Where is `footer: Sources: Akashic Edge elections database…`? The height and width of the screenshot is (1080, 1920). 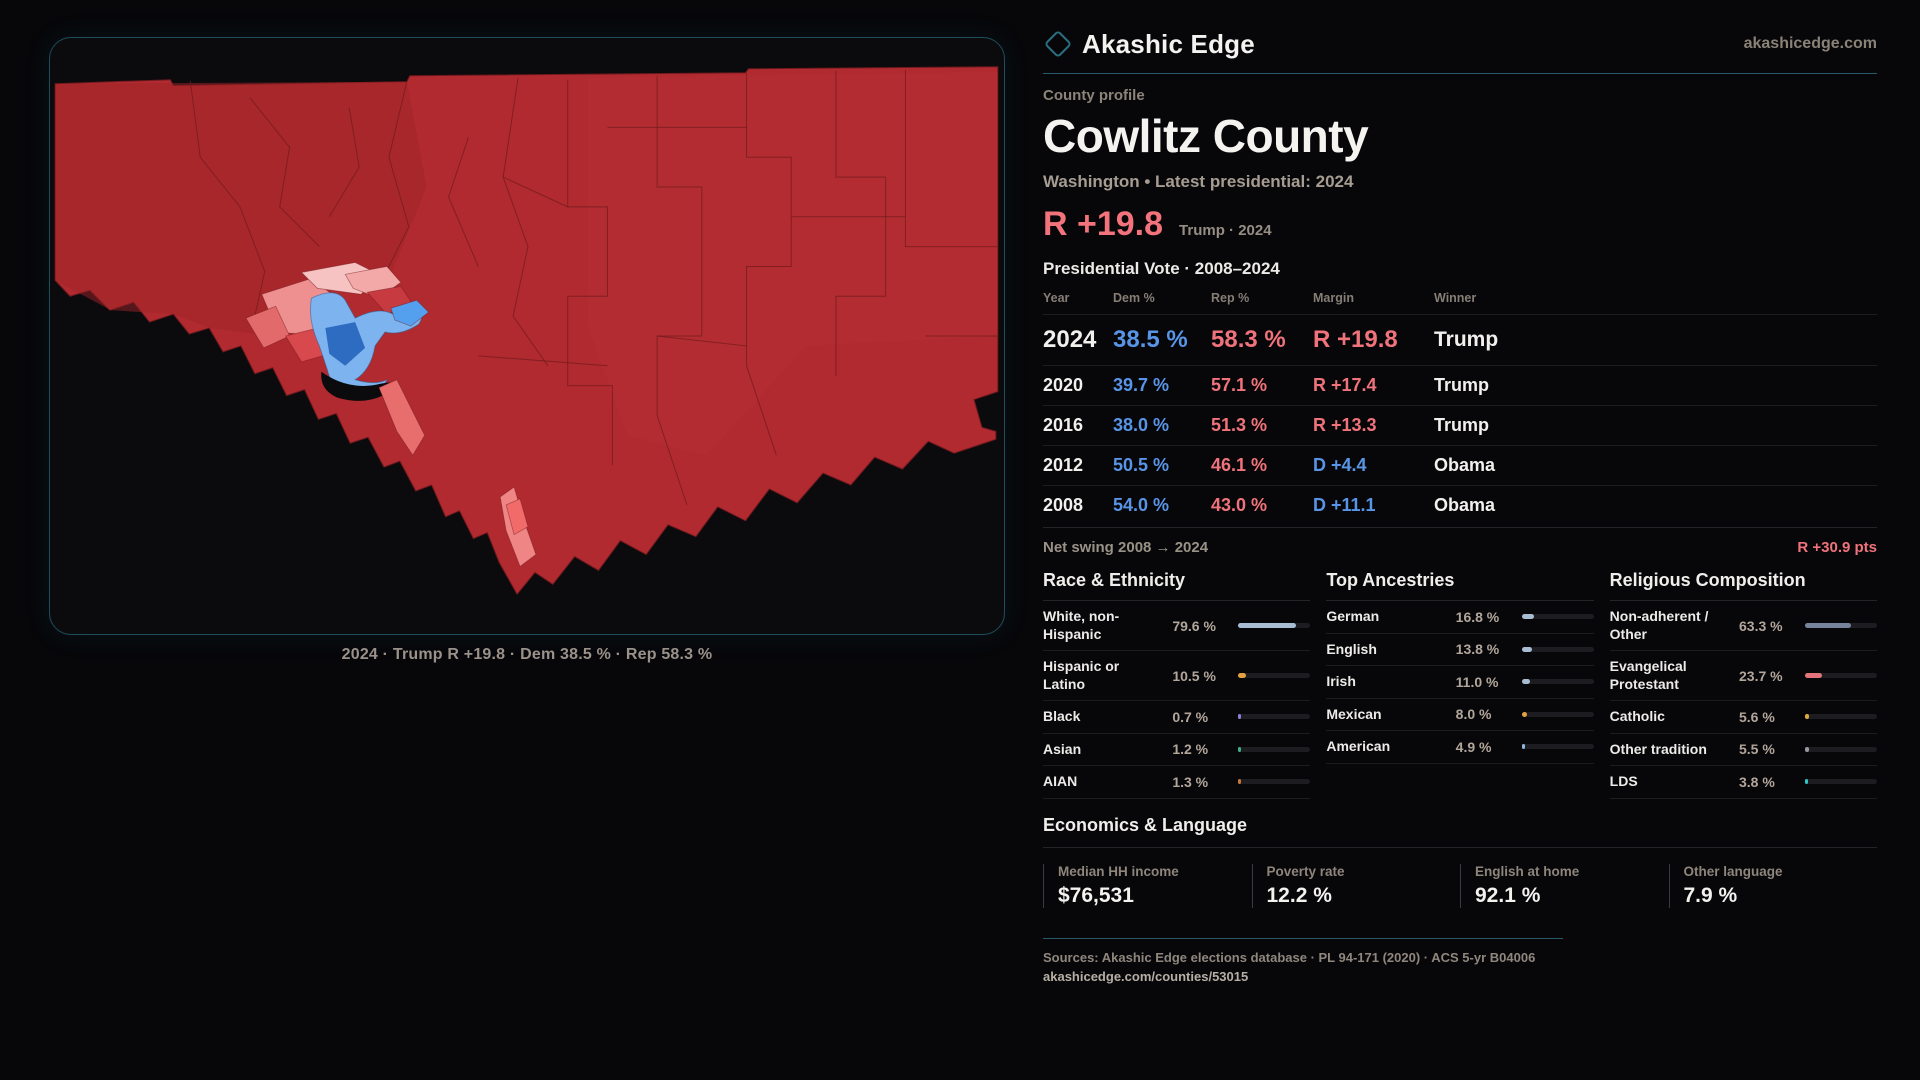 footer: Sources: Akashic Edge elections database… is located at coordinates (1460, 961).